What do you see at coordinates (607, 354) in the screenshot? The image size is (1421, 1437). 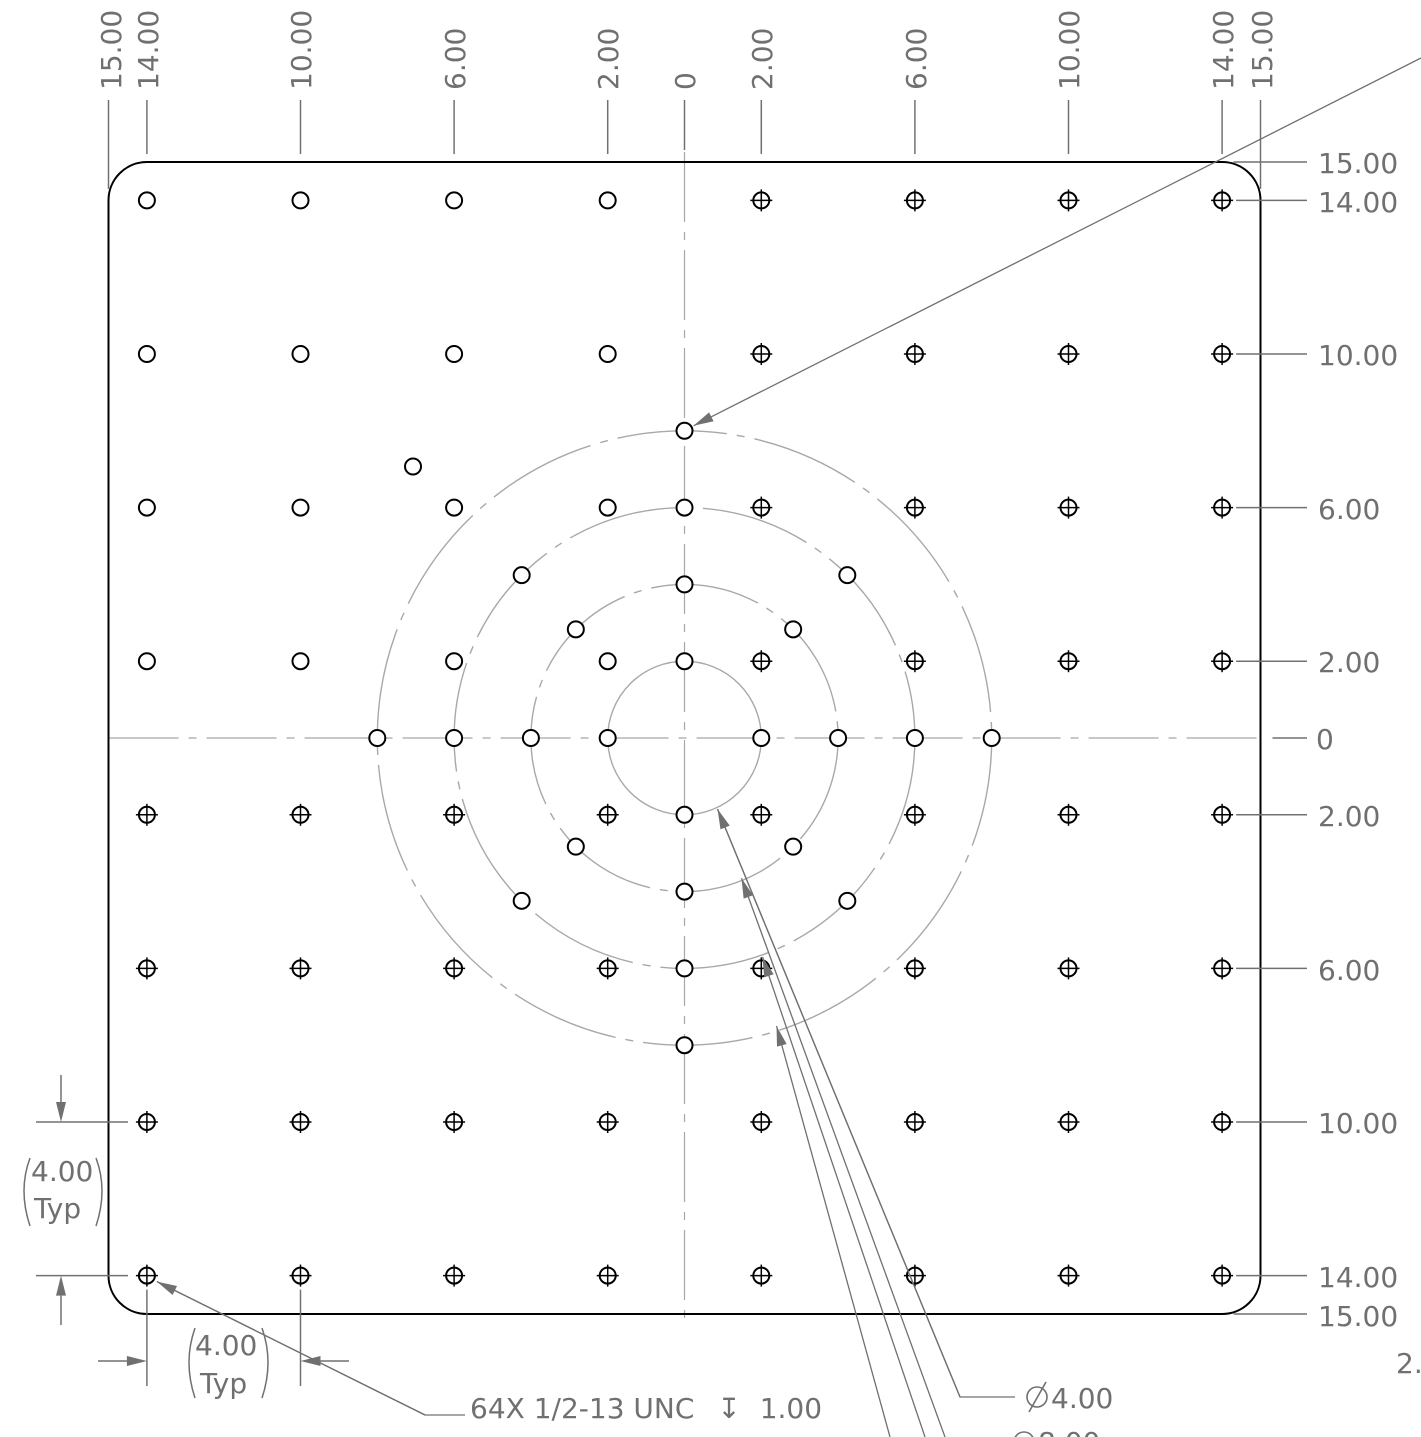 I see `grid-hole--2-10` at bounding box center [607, 354].